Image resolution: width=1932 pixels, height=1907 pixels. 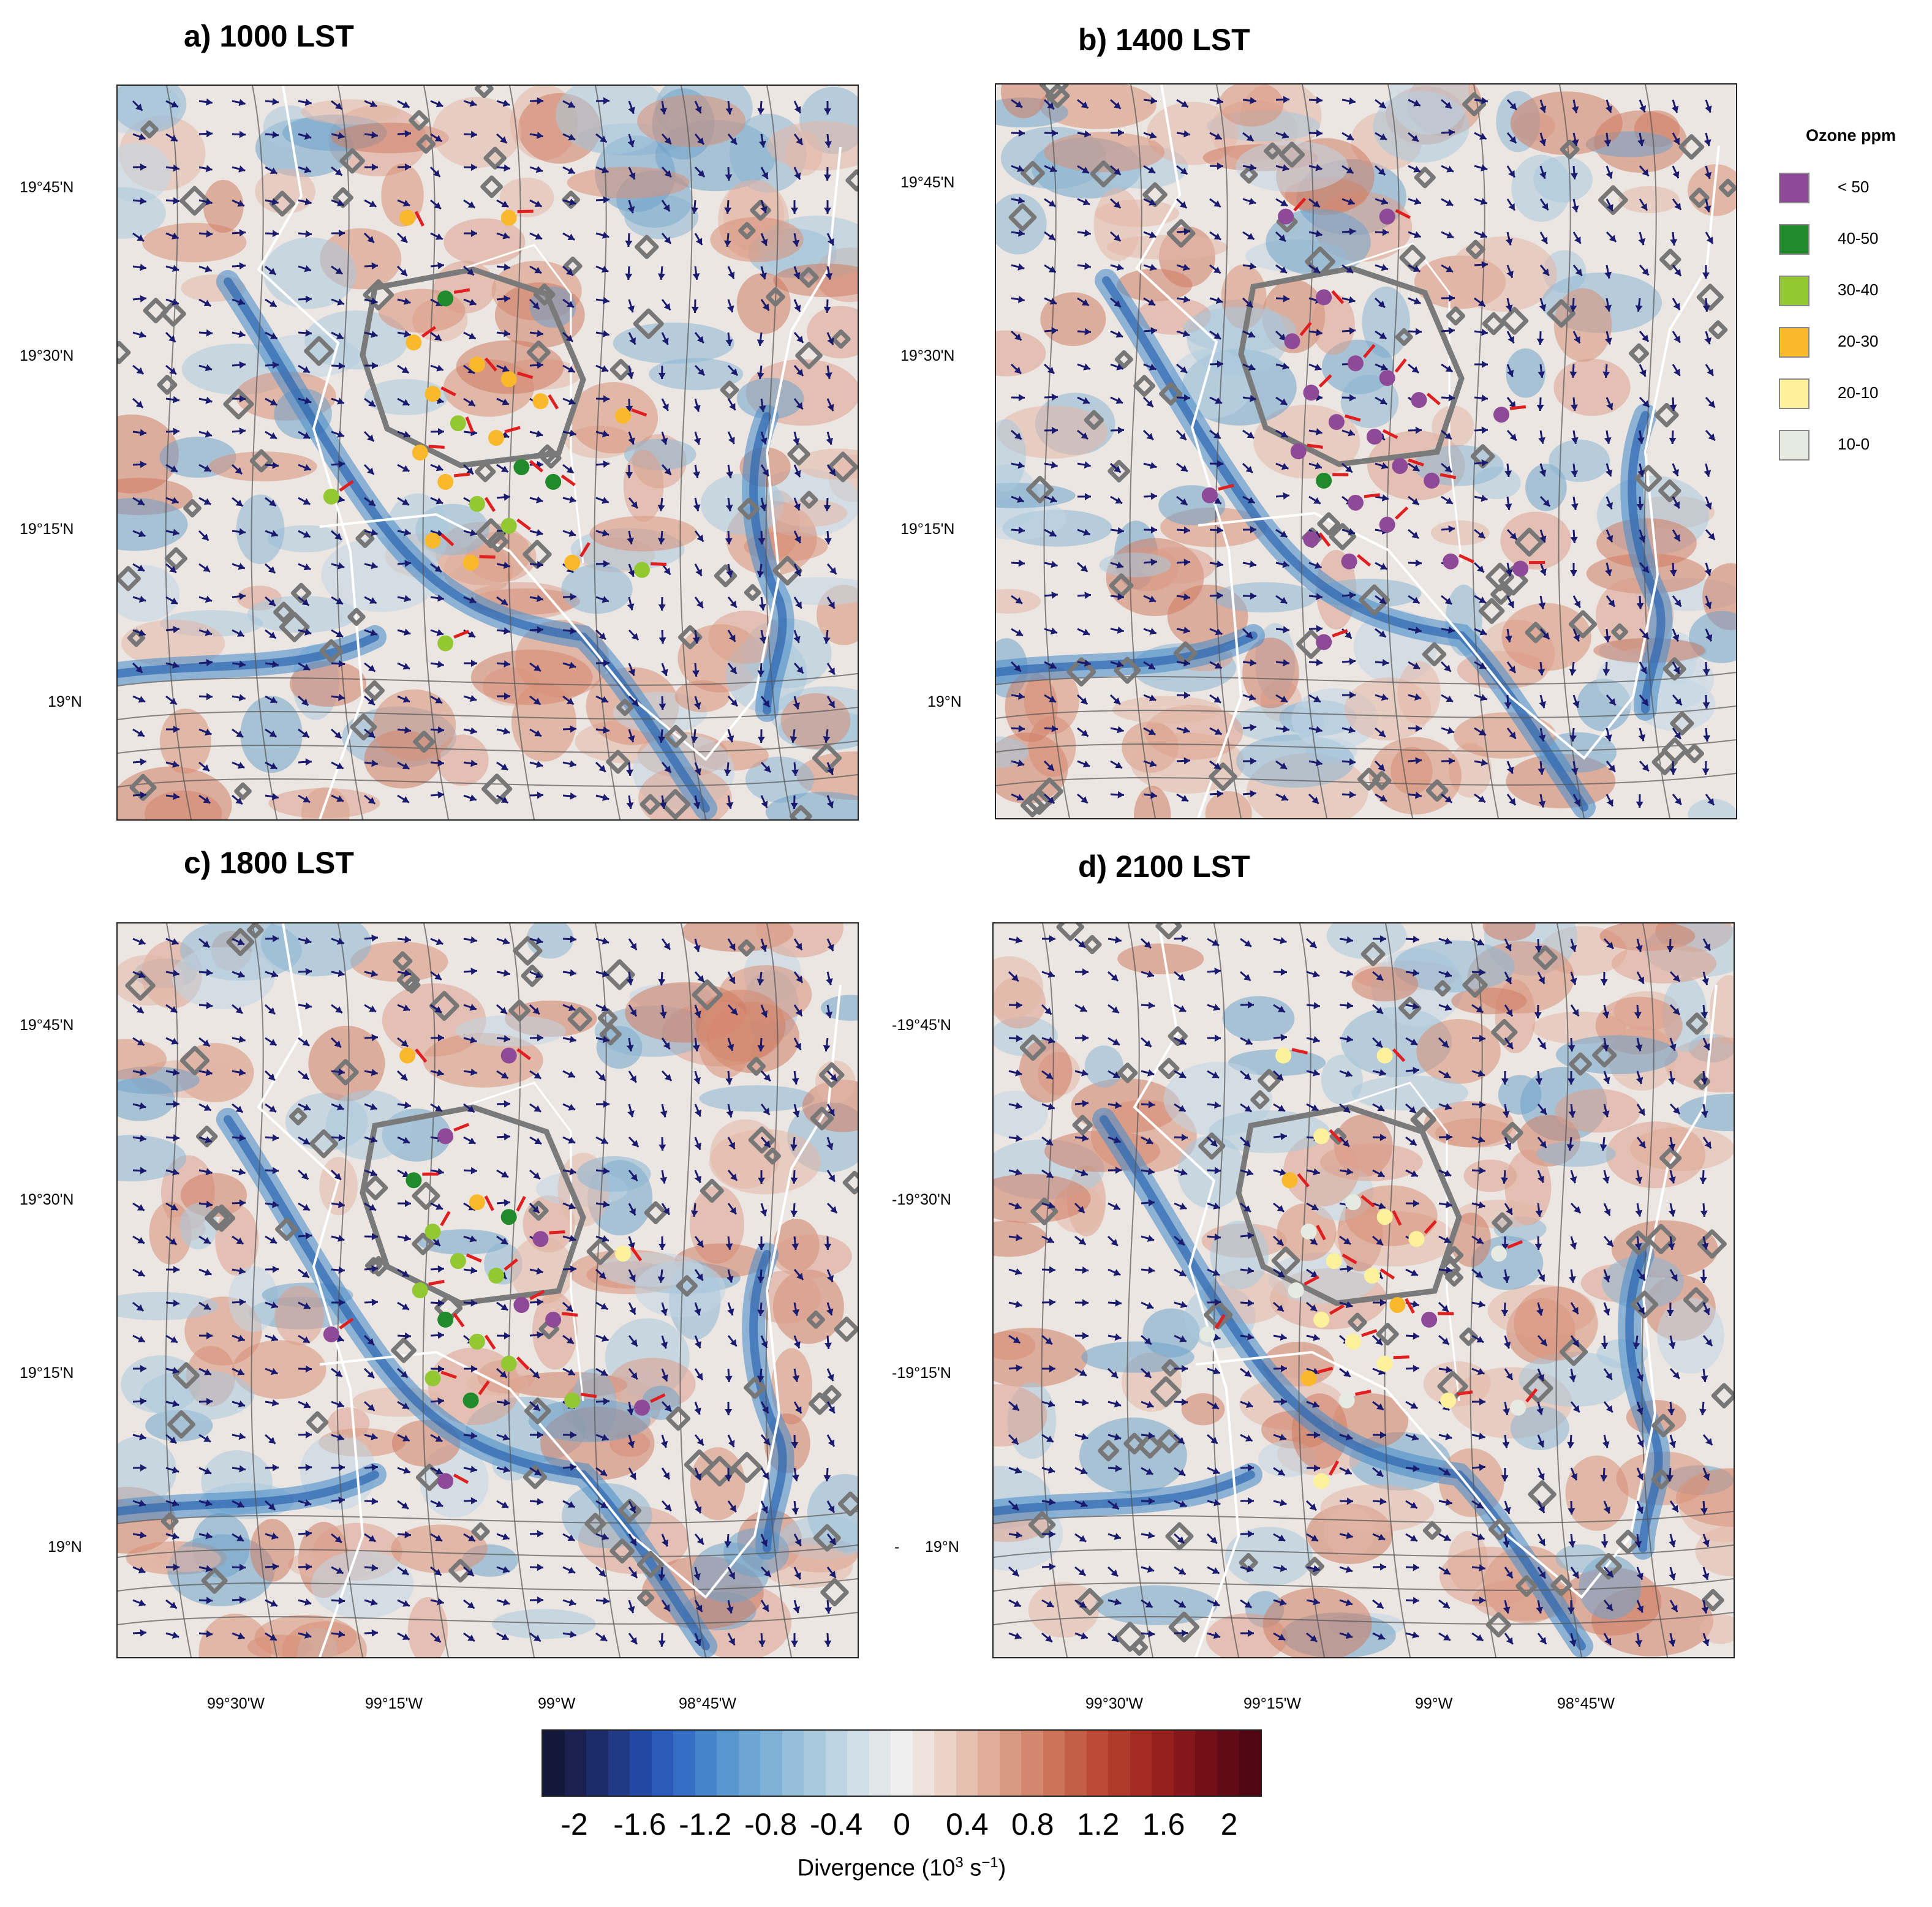 I want to click on ozone-station-dot, so click(x=1324, y=480).